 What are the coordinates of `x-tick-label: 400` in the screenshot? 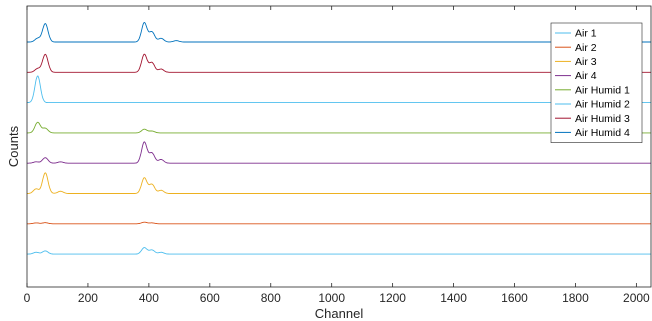 It's located at (149, 298).